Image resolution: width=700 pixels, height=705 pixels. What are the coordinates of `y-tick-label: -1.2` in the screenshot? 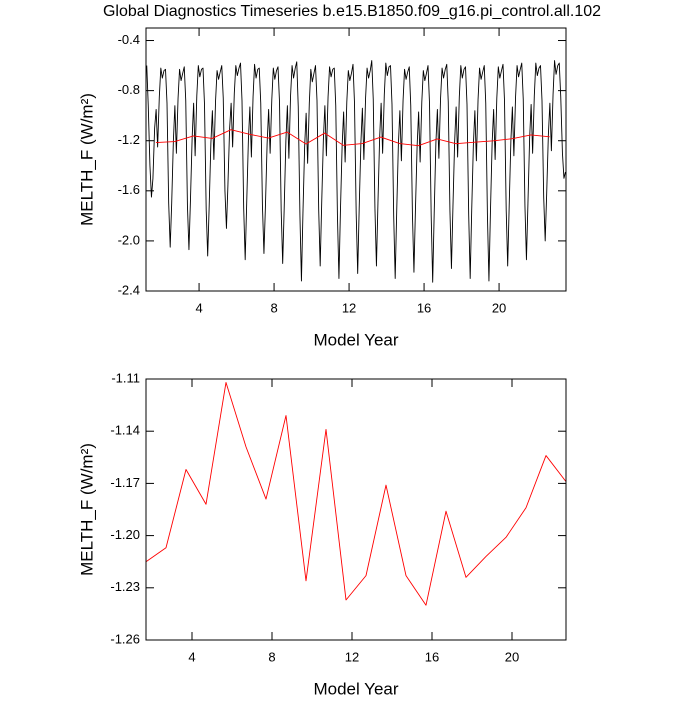 It's located at (129, 139).